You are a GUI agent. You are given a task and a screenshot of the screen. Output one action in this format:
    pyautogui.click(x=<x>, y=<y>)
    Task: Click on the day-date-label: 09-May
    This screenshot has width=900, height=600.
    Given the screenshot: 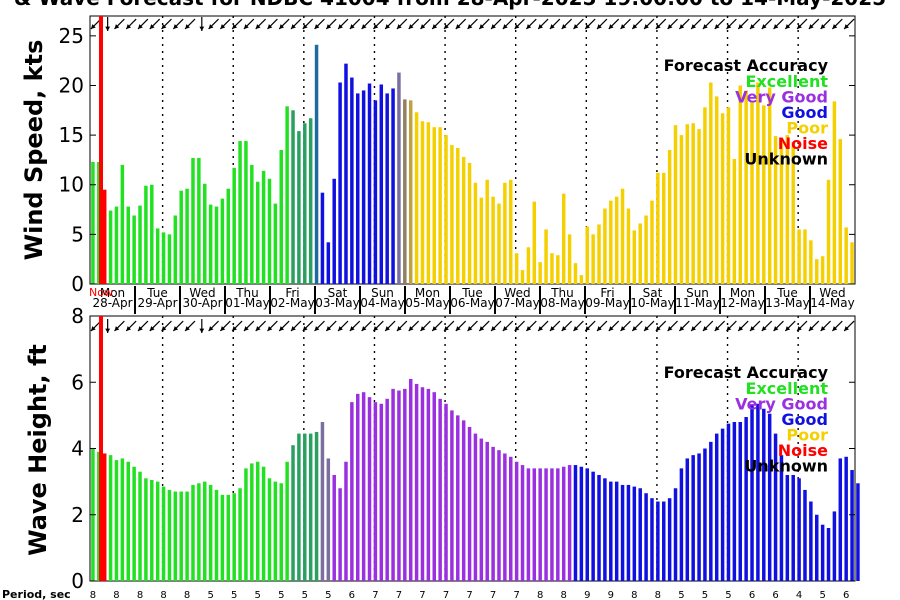 What is the action you would take?
    pyautogui.click(x=607, y=303)
    